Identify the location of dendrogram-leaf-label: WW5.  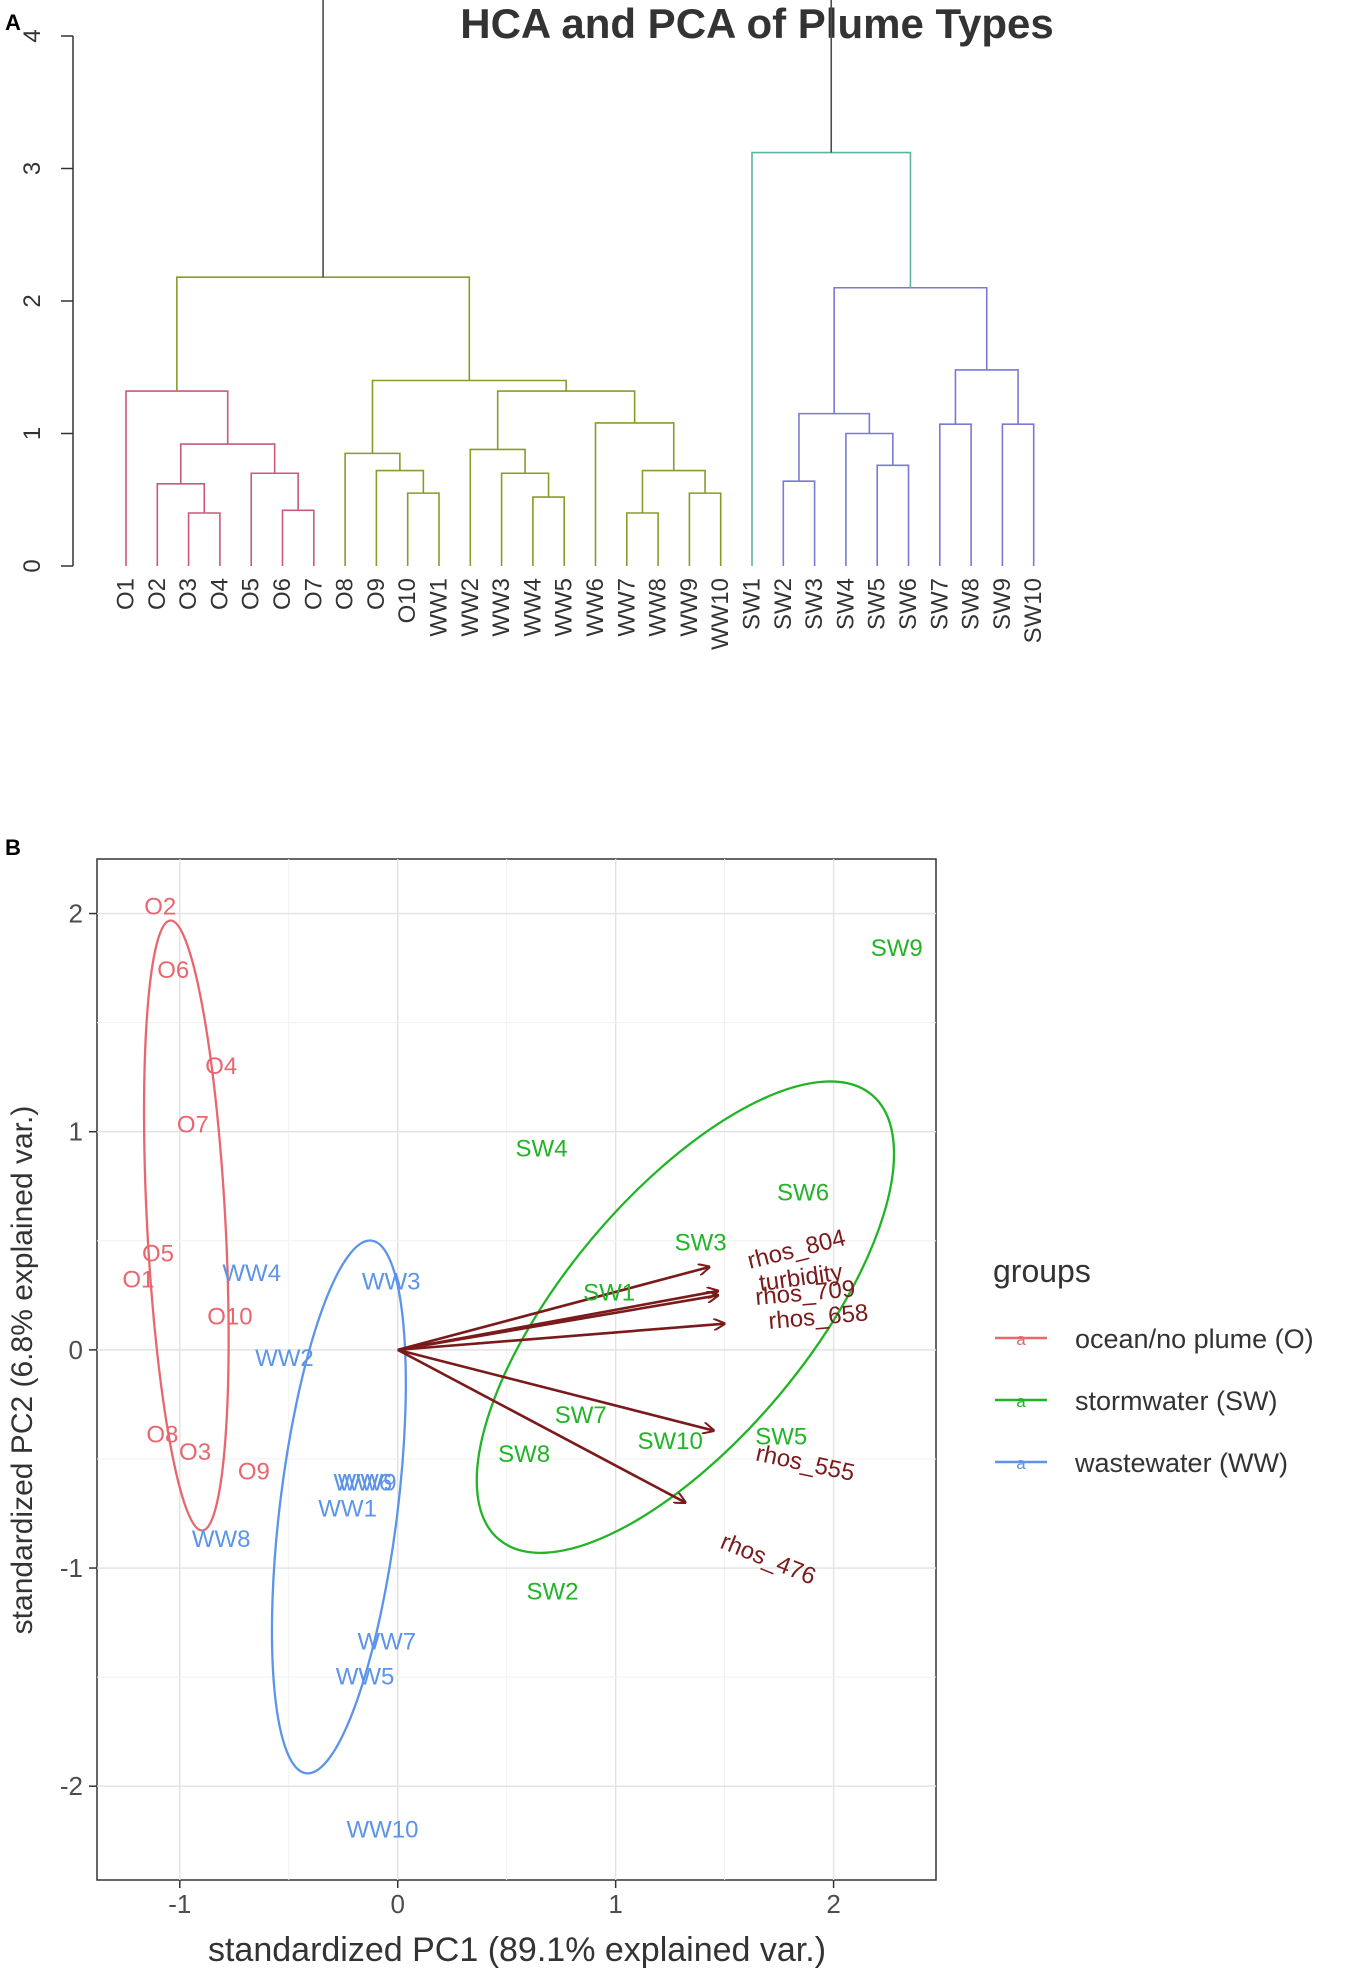
(564, 607).